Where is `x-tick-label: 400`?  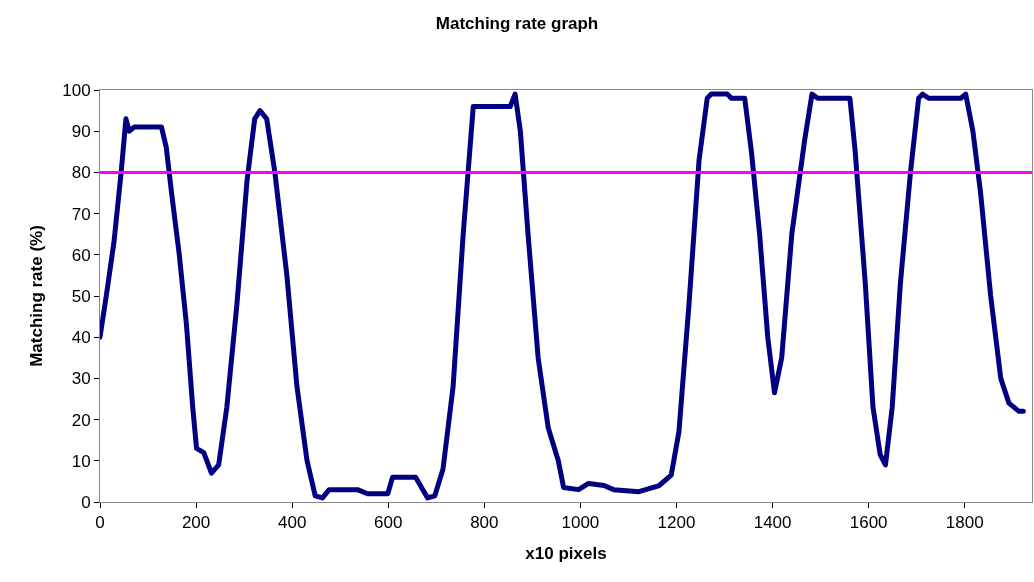
x-tick-label: 400 is located at coordinates (292, 523).